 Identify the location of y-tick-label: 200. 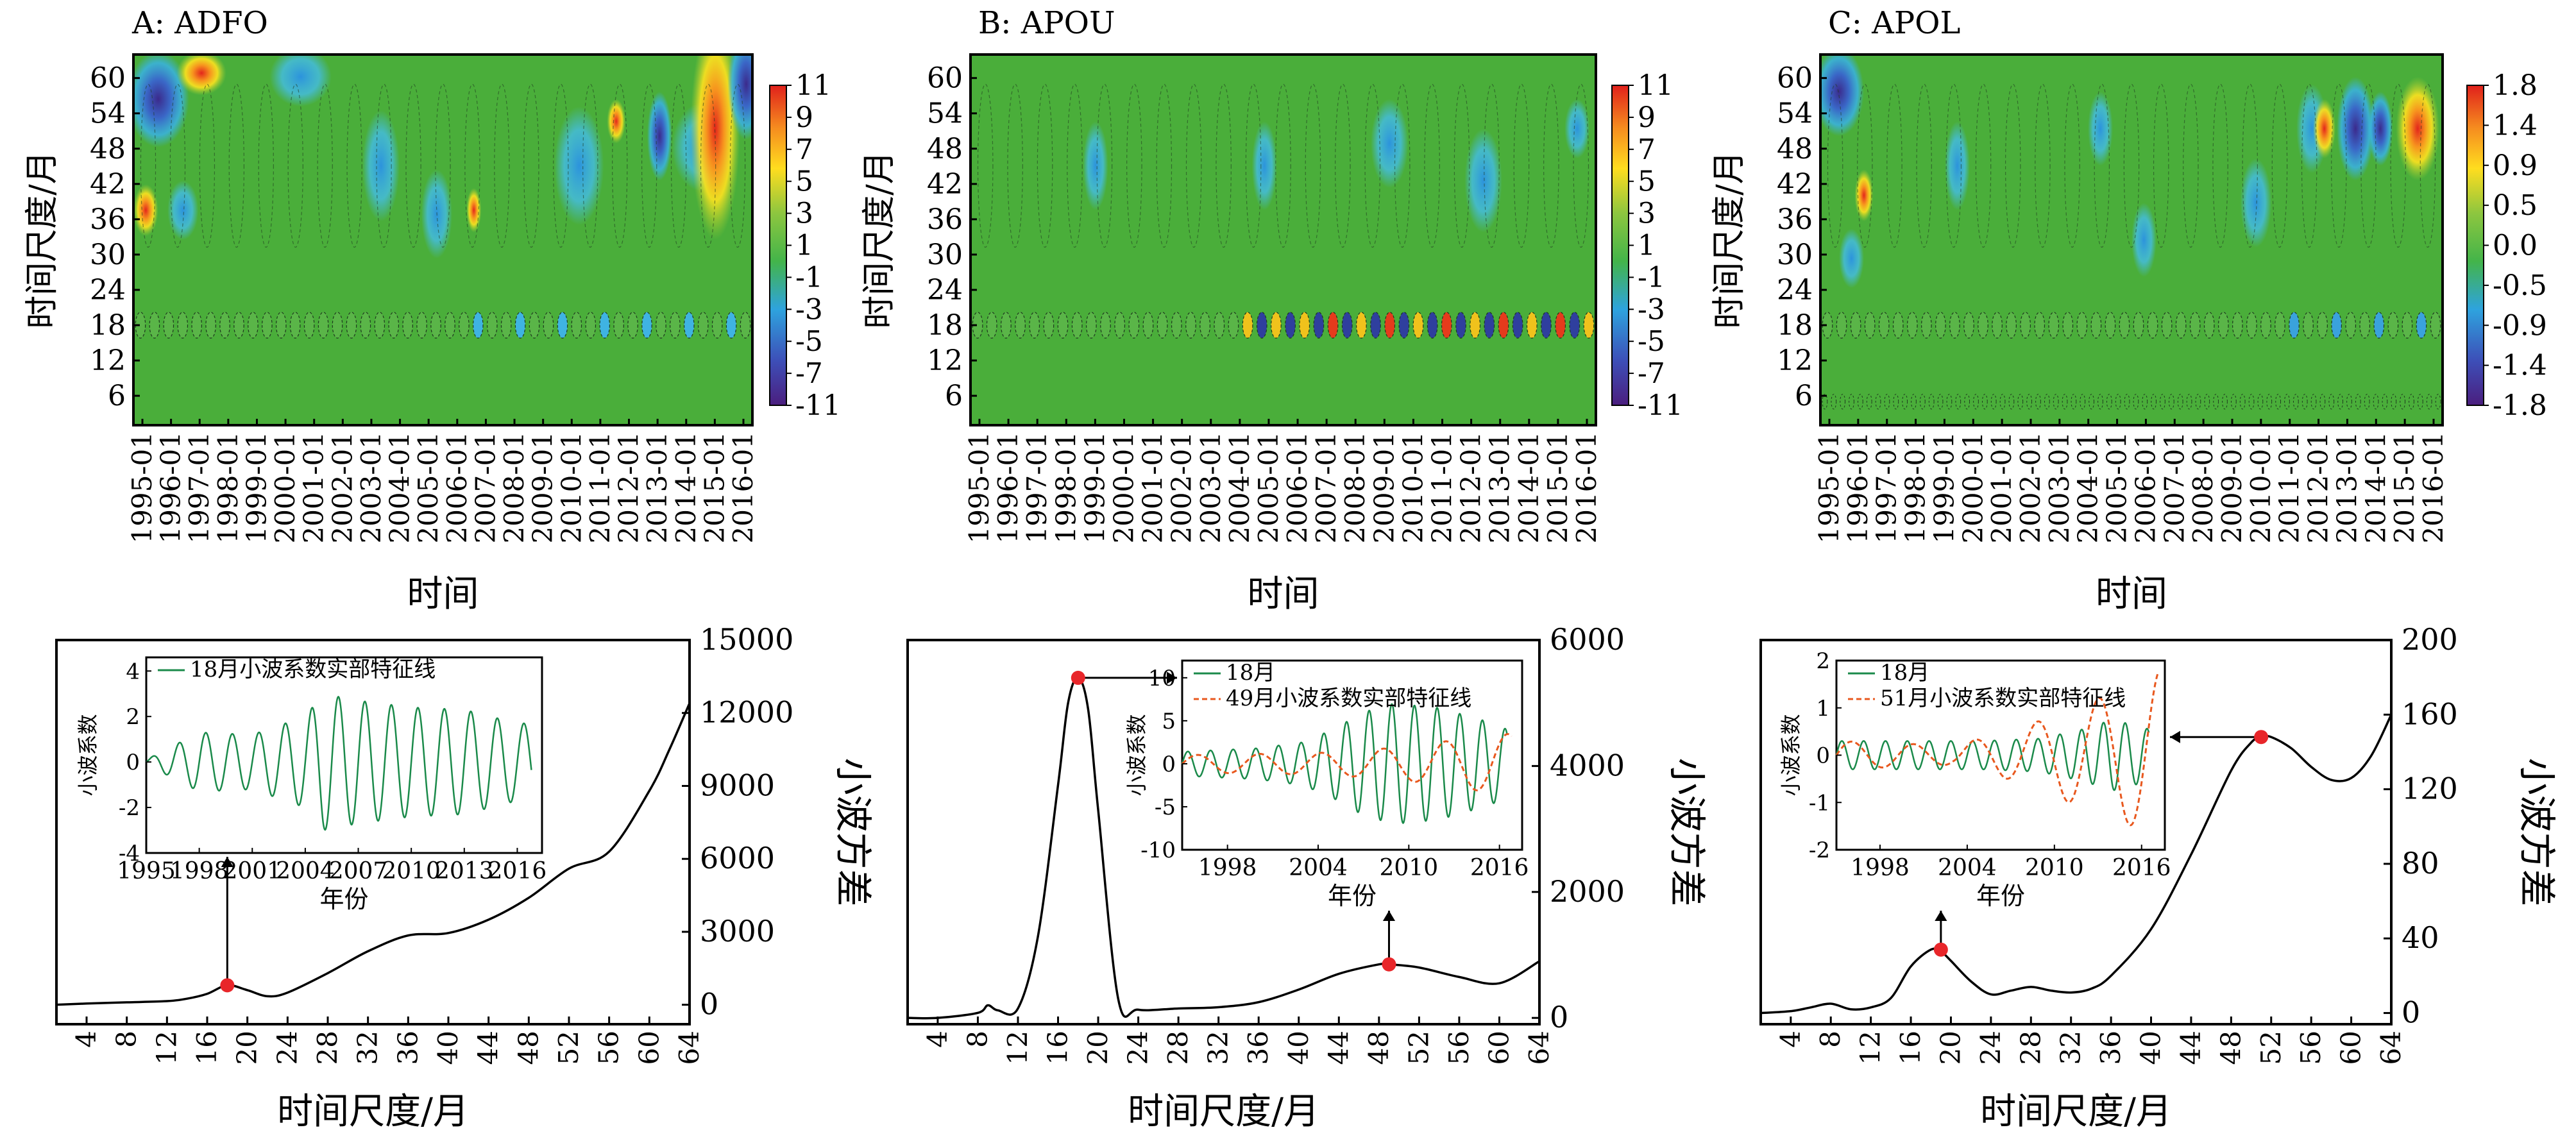
(2430, 639).